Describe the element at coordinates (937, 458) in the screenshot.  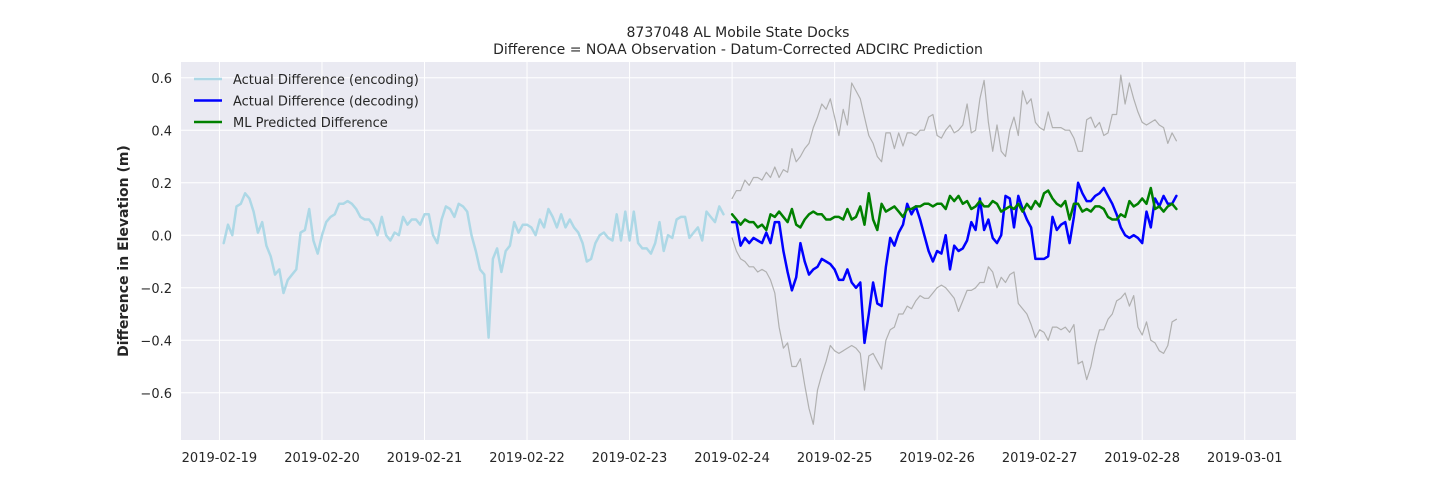
I see `x-tick-label: 2019-02-26` at that location.